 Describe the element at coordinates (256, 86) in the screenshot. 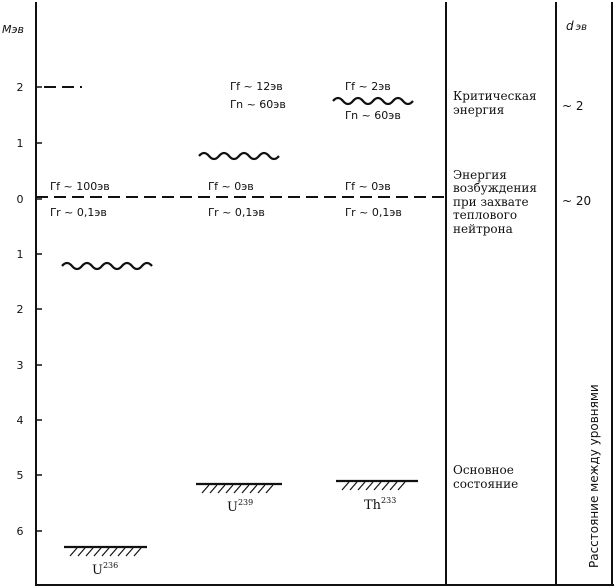

I see `u239-fission-width: Γf ~ 12эв` at that location.